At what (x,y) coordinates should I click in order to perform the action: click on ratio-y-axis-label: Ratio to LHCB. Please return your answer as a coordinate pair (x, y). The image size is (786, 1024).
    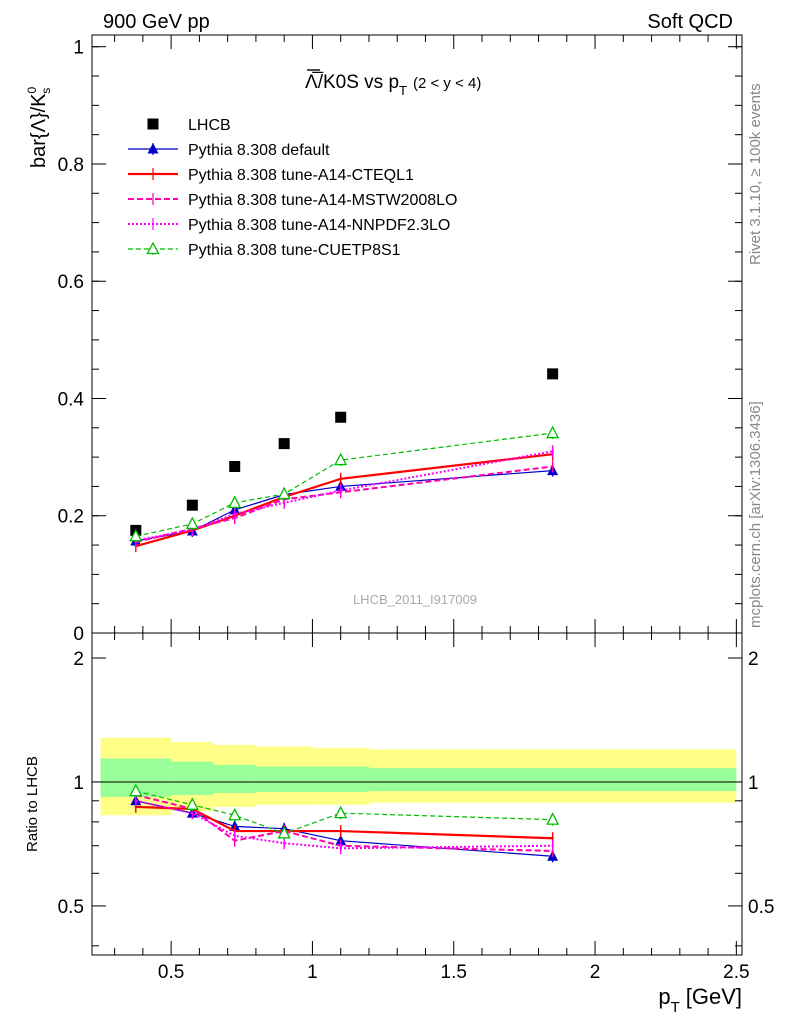
    Looking at the image, I should click on (32, 804).